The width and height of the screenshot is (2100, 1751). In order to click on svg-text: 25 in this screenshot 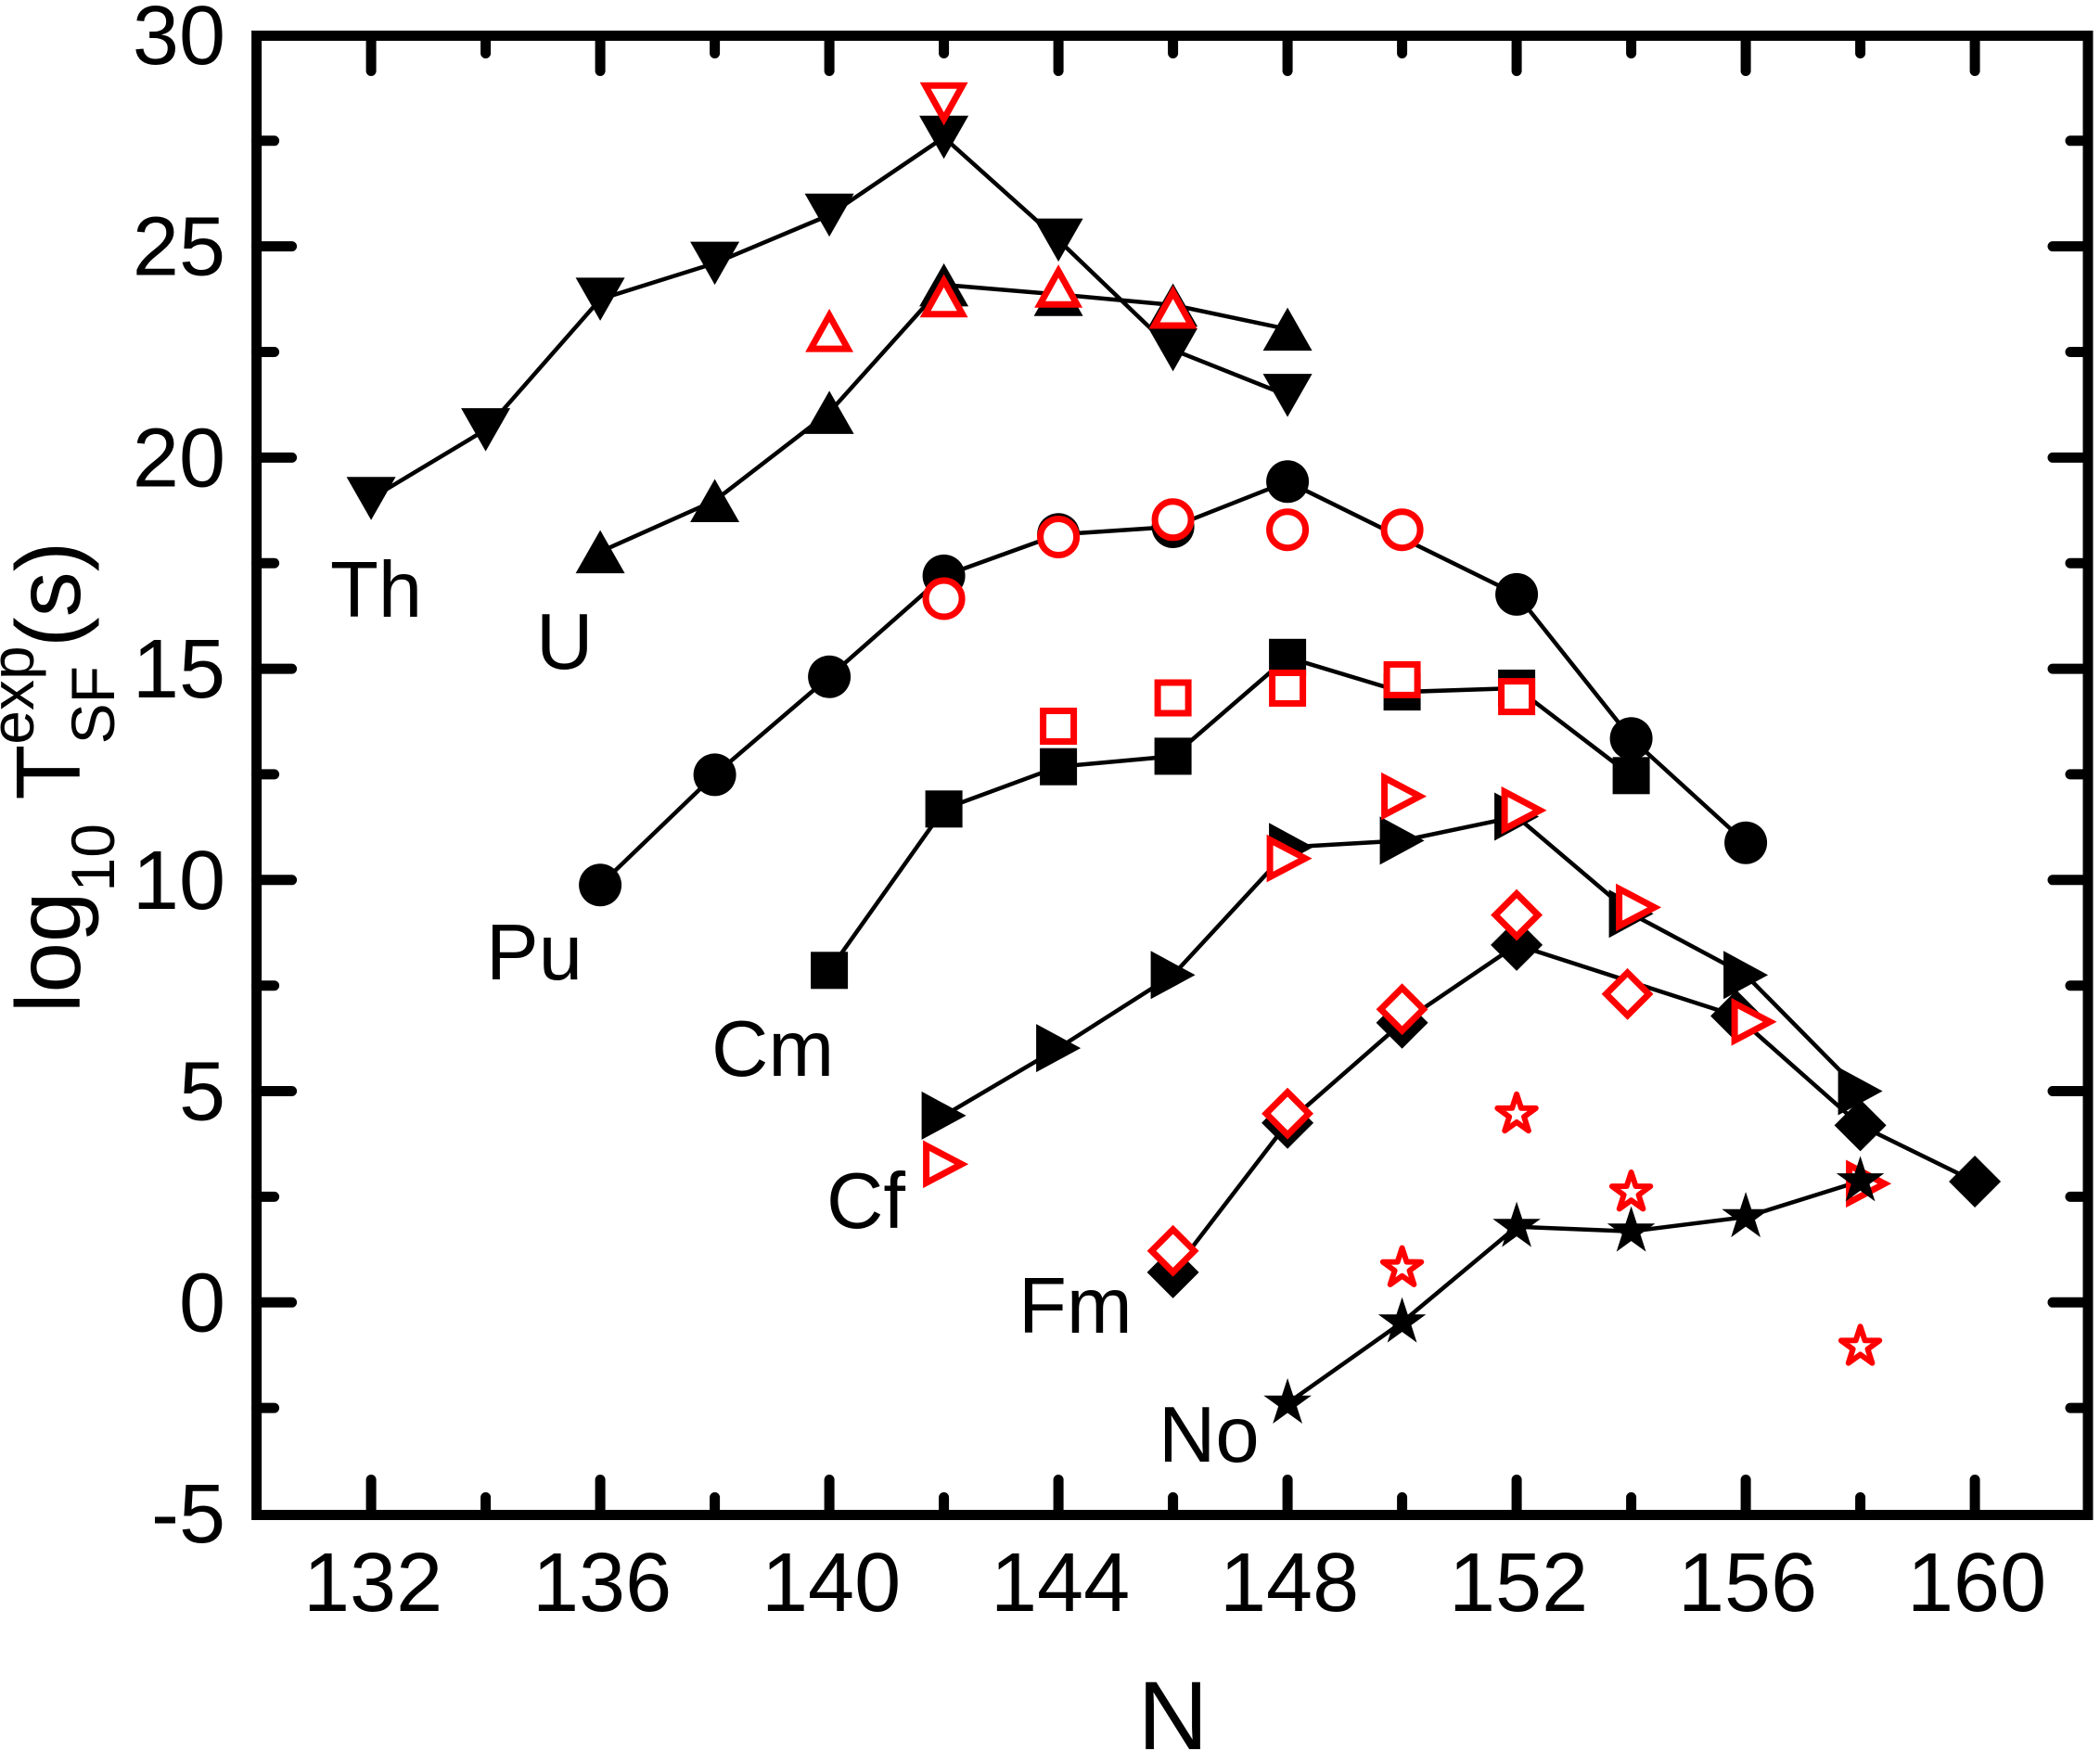, I will do `click(179, 248)`.